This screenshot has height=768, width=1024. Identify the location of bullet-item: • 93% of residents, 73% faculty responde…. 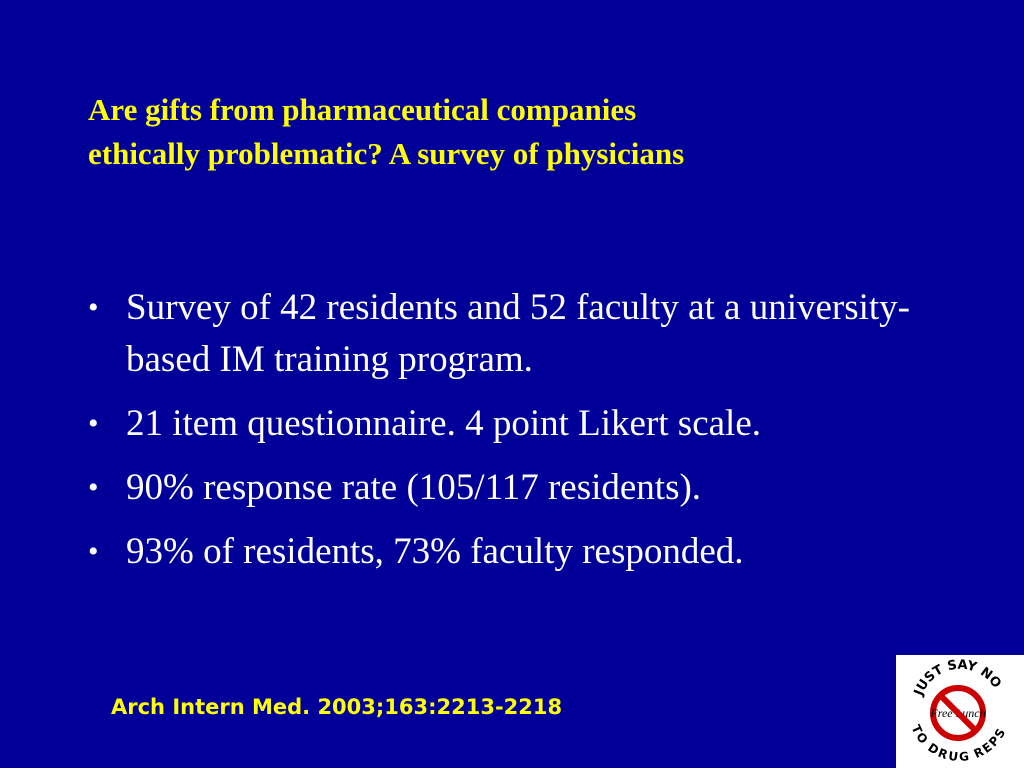
(518, 552).